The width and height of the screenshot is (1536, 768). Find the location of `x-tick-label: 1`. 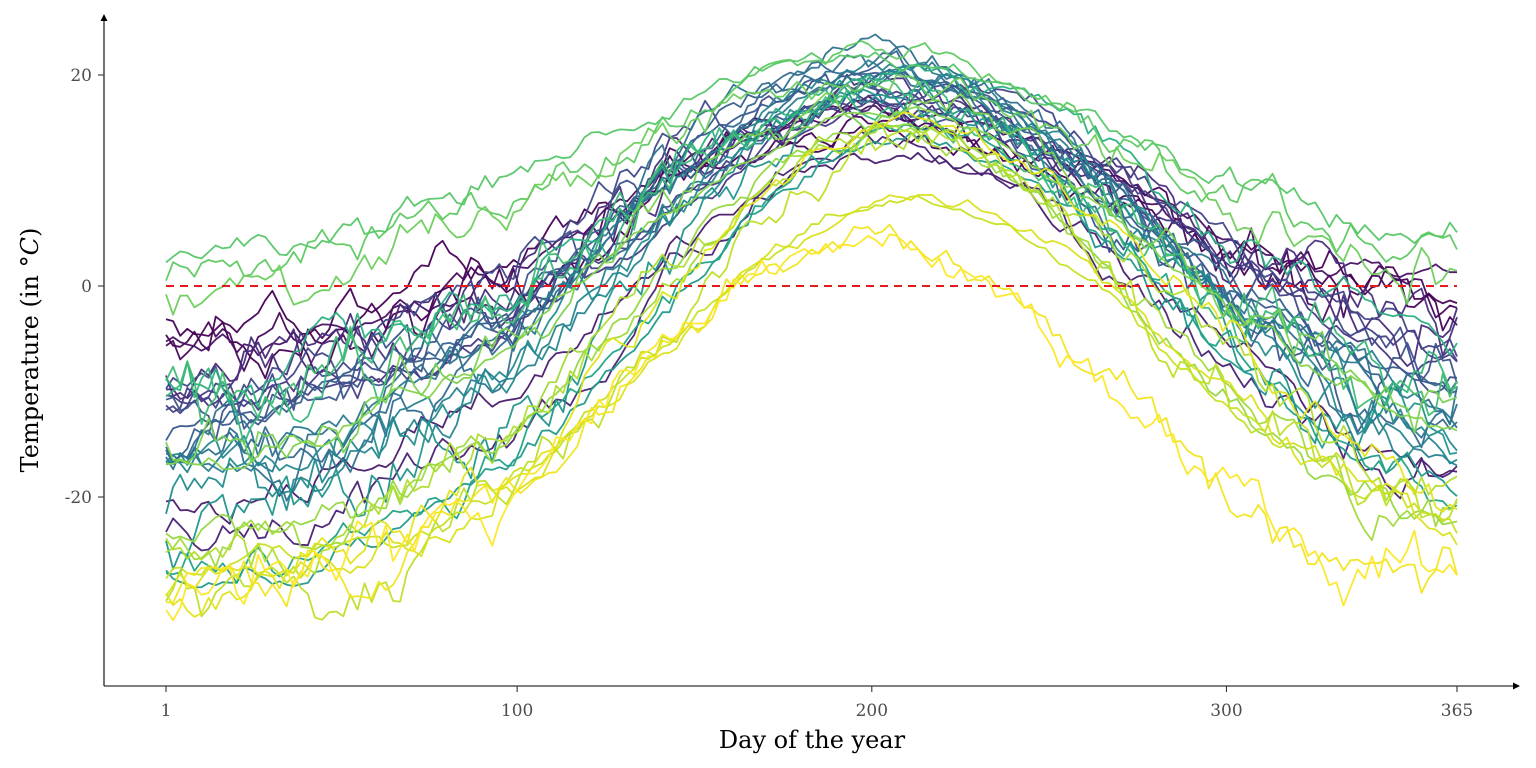

x-tick-label: 1 is located at coordinates (166, 711).